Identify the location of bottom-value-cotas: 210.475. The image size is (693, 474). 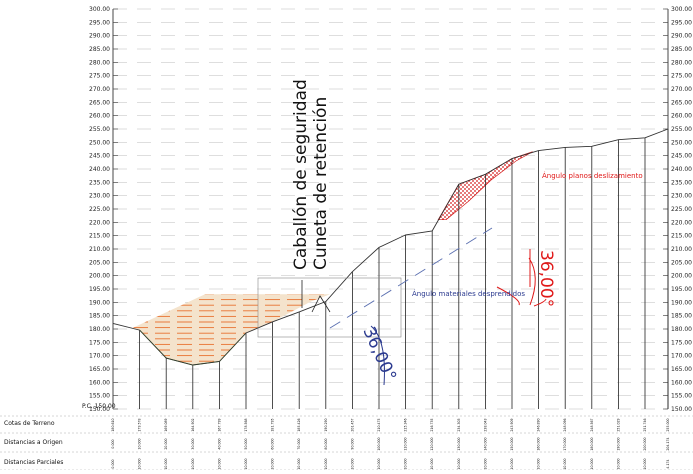
(379, 424).